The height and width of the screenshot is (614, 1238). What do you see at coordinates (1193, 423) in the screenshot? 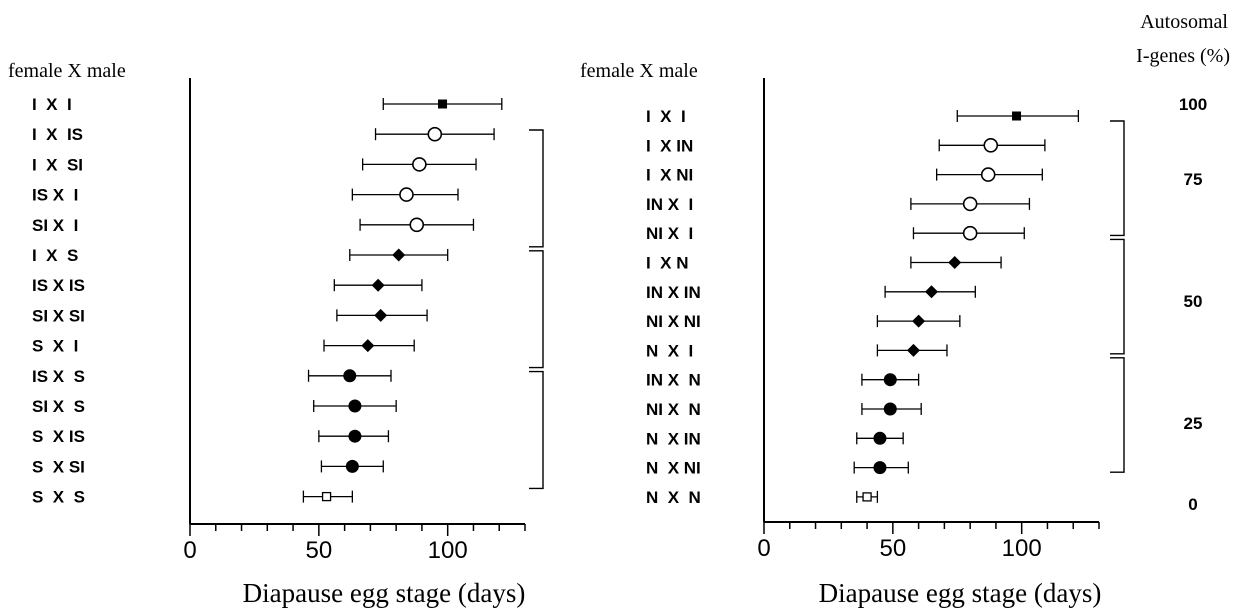
I see `autosomal-percent-label: 25` at bounding box center [1193, 423].